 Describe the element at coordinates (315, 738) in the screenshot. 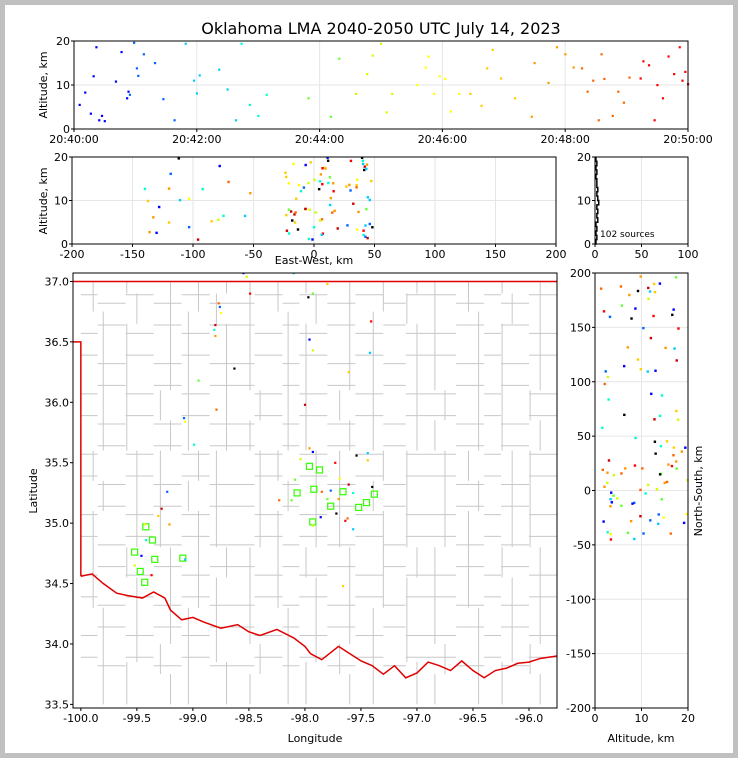

I see `plan-view-xlabel: Longitude` at that location.